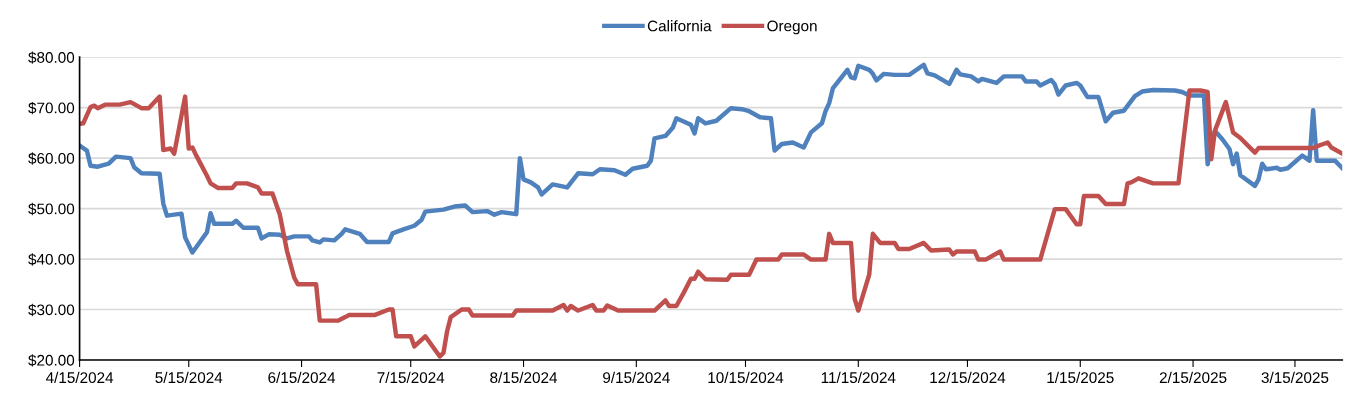 The height and width of the screenshot is (400, 1349). I want to click on y-tick-label: $20.00, so click(51, 360).